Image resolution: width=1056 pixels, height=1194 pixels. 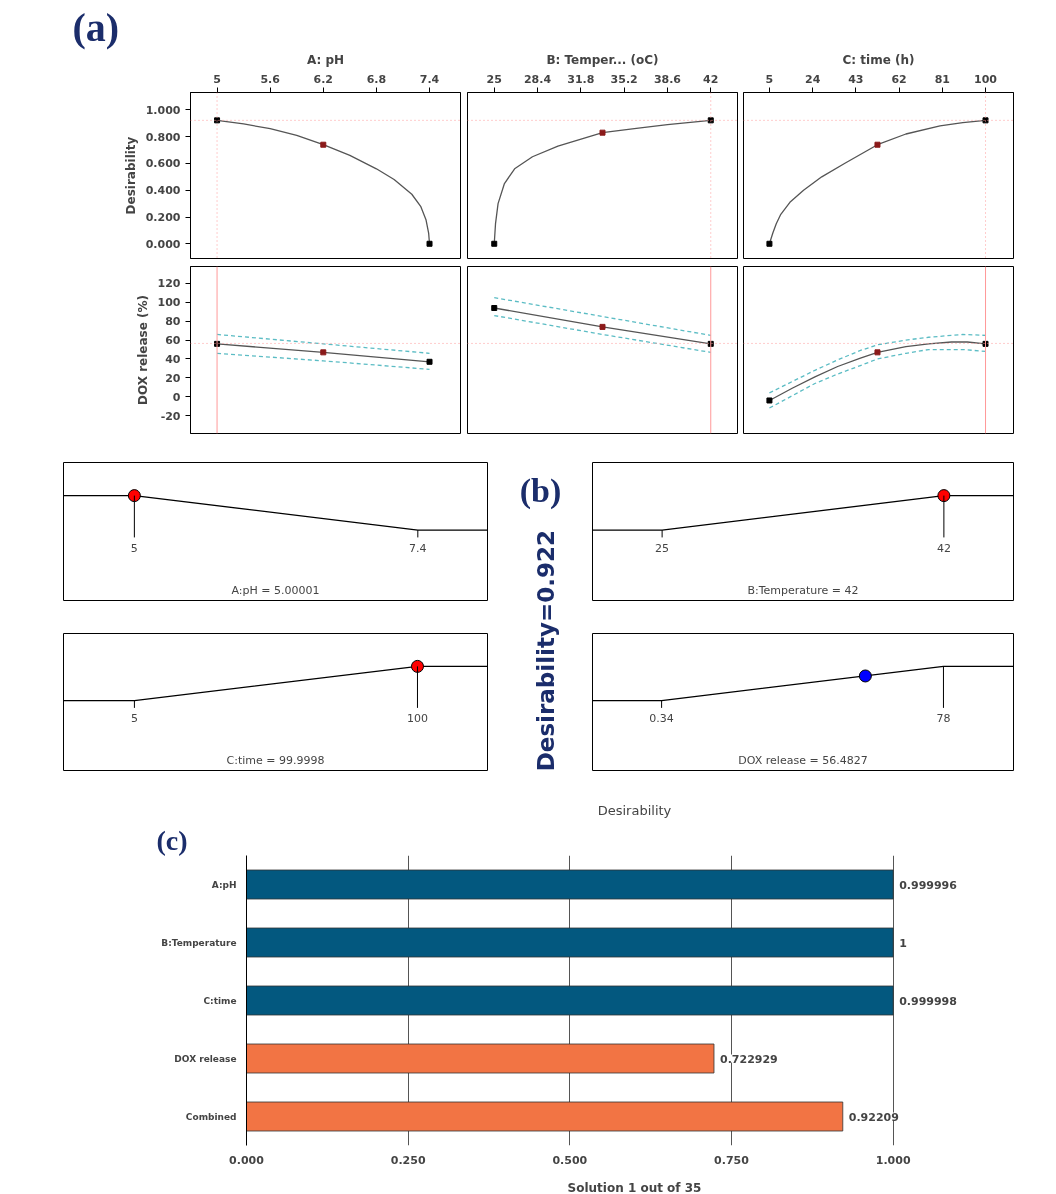 I want to click on y-tick-label: B:Temperature, so click(x=199, y=942).